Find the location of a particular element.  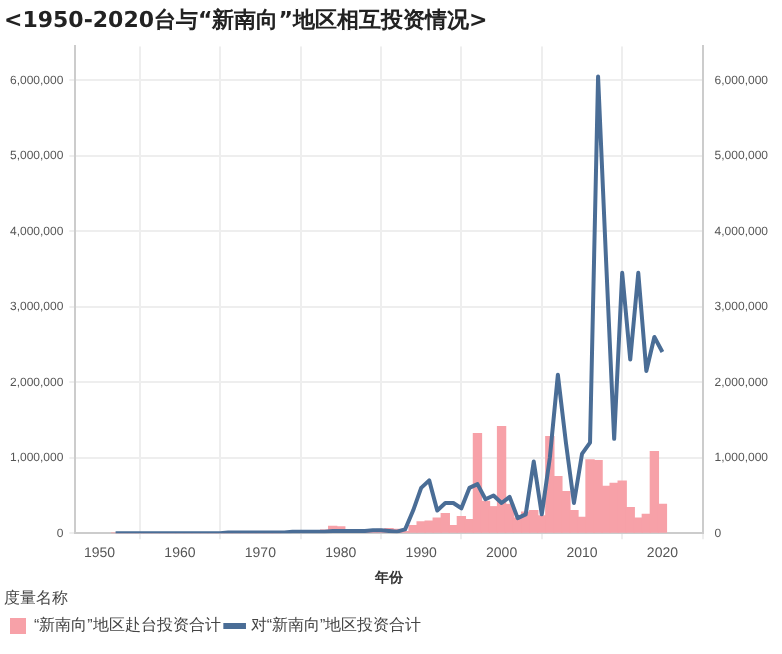

chart-title: <1950-2020台与“新南向”地区相互投资情况> is located at coordinates (246, 19).